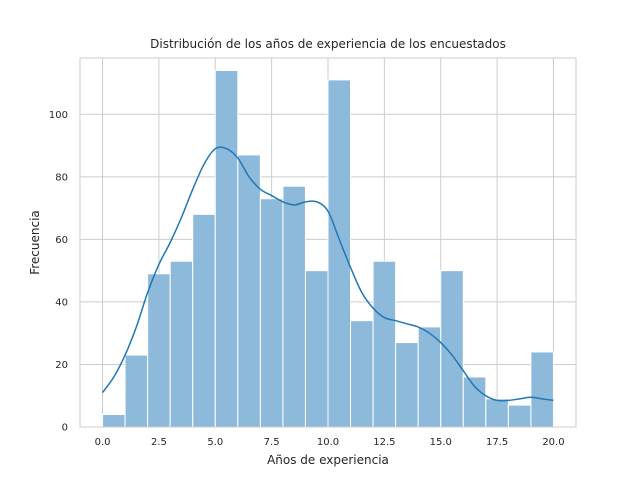  Describe the element at coordinates (553, 442) in the screenshot. I see `x-tick-label: 20.0` at that location.